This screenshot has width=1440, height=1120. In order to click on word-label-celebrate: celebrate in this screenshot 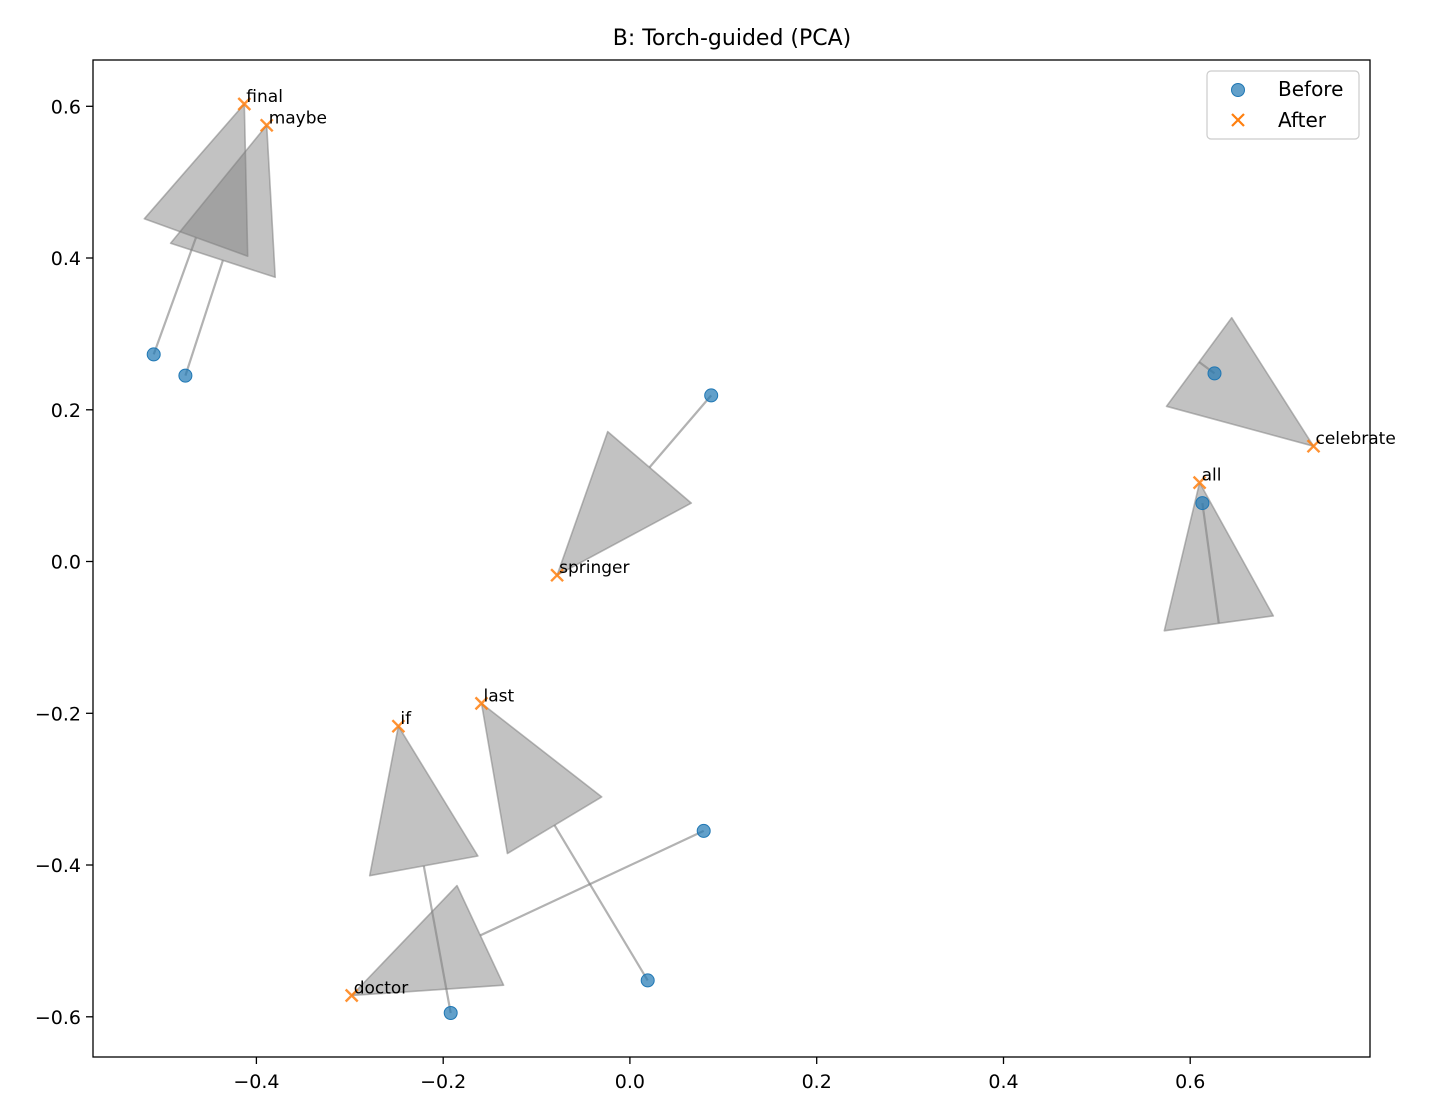, I will do `click(1356, 439)`.